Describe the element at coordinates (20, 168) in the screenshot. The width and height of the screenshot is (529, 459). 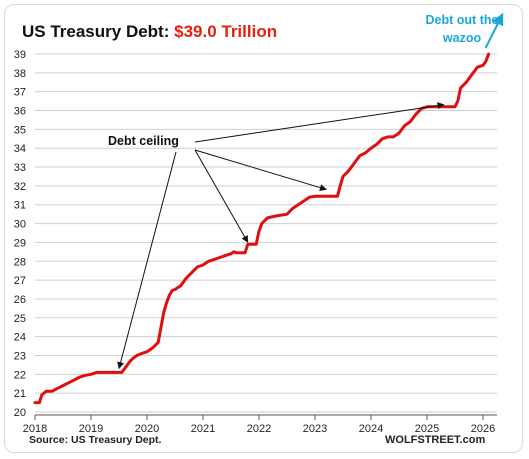
I see `y-tick-label: 33` at that location.